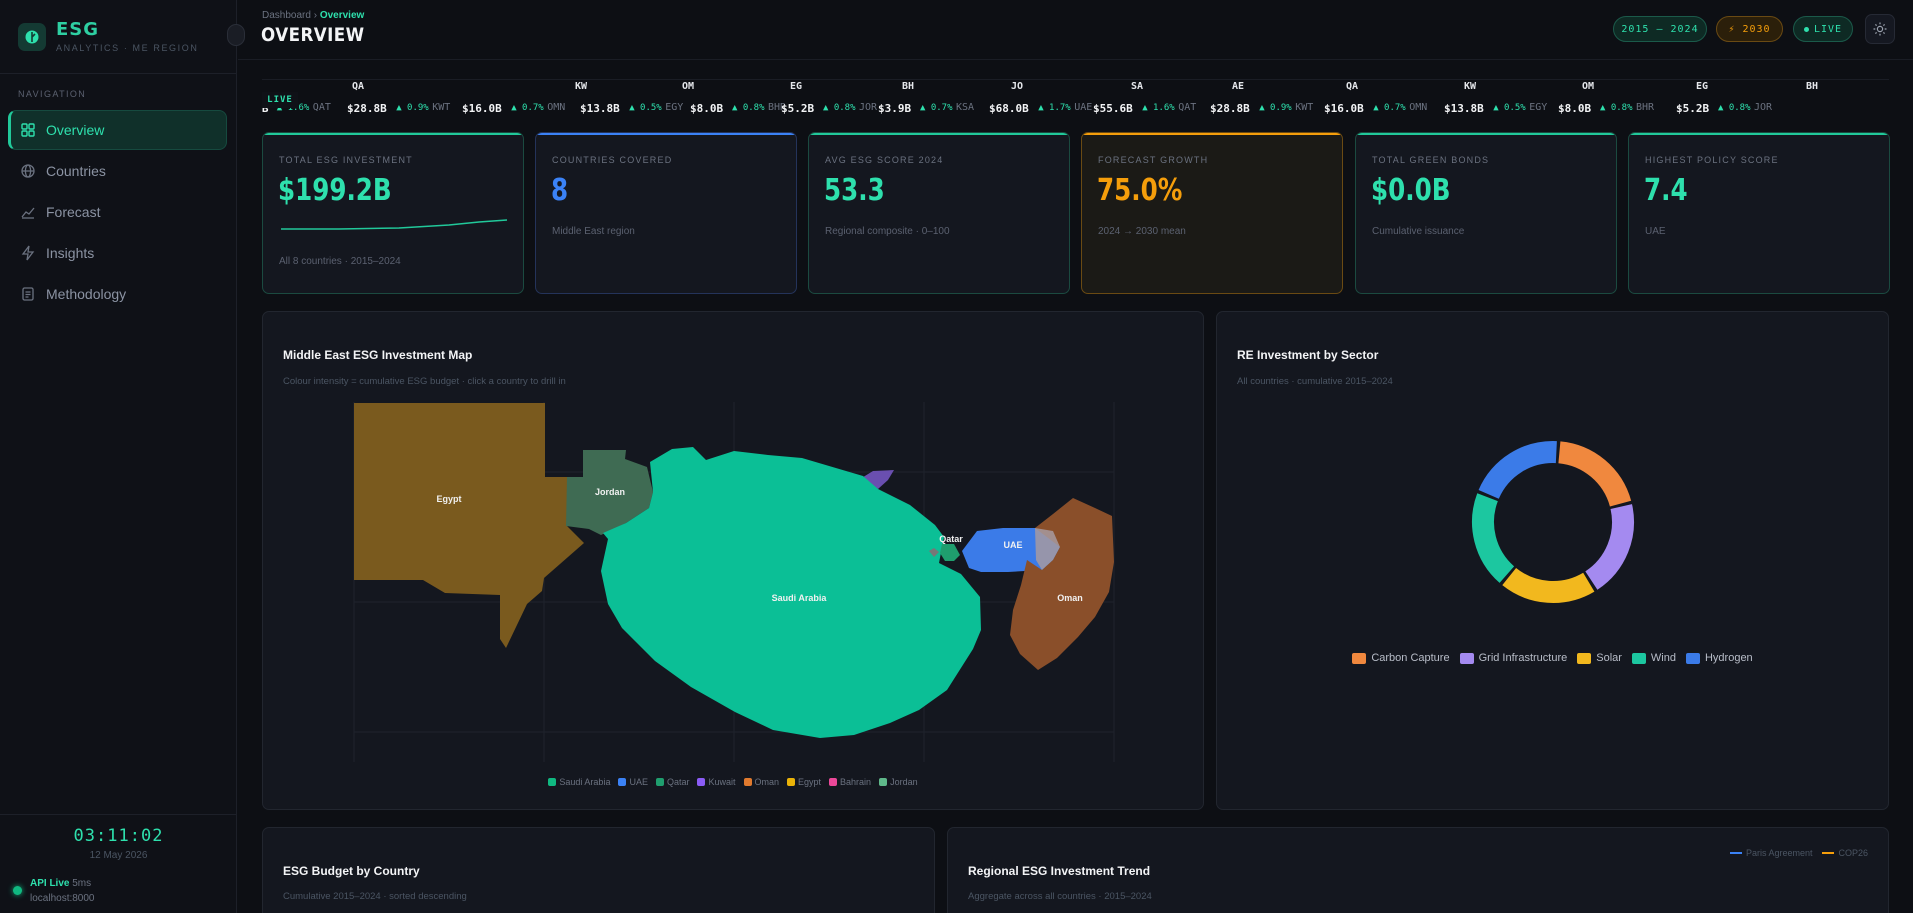  Describe the element at coordinates (672, 782) in the screenshot. I see `map-legend-item: Qatar` at that location.